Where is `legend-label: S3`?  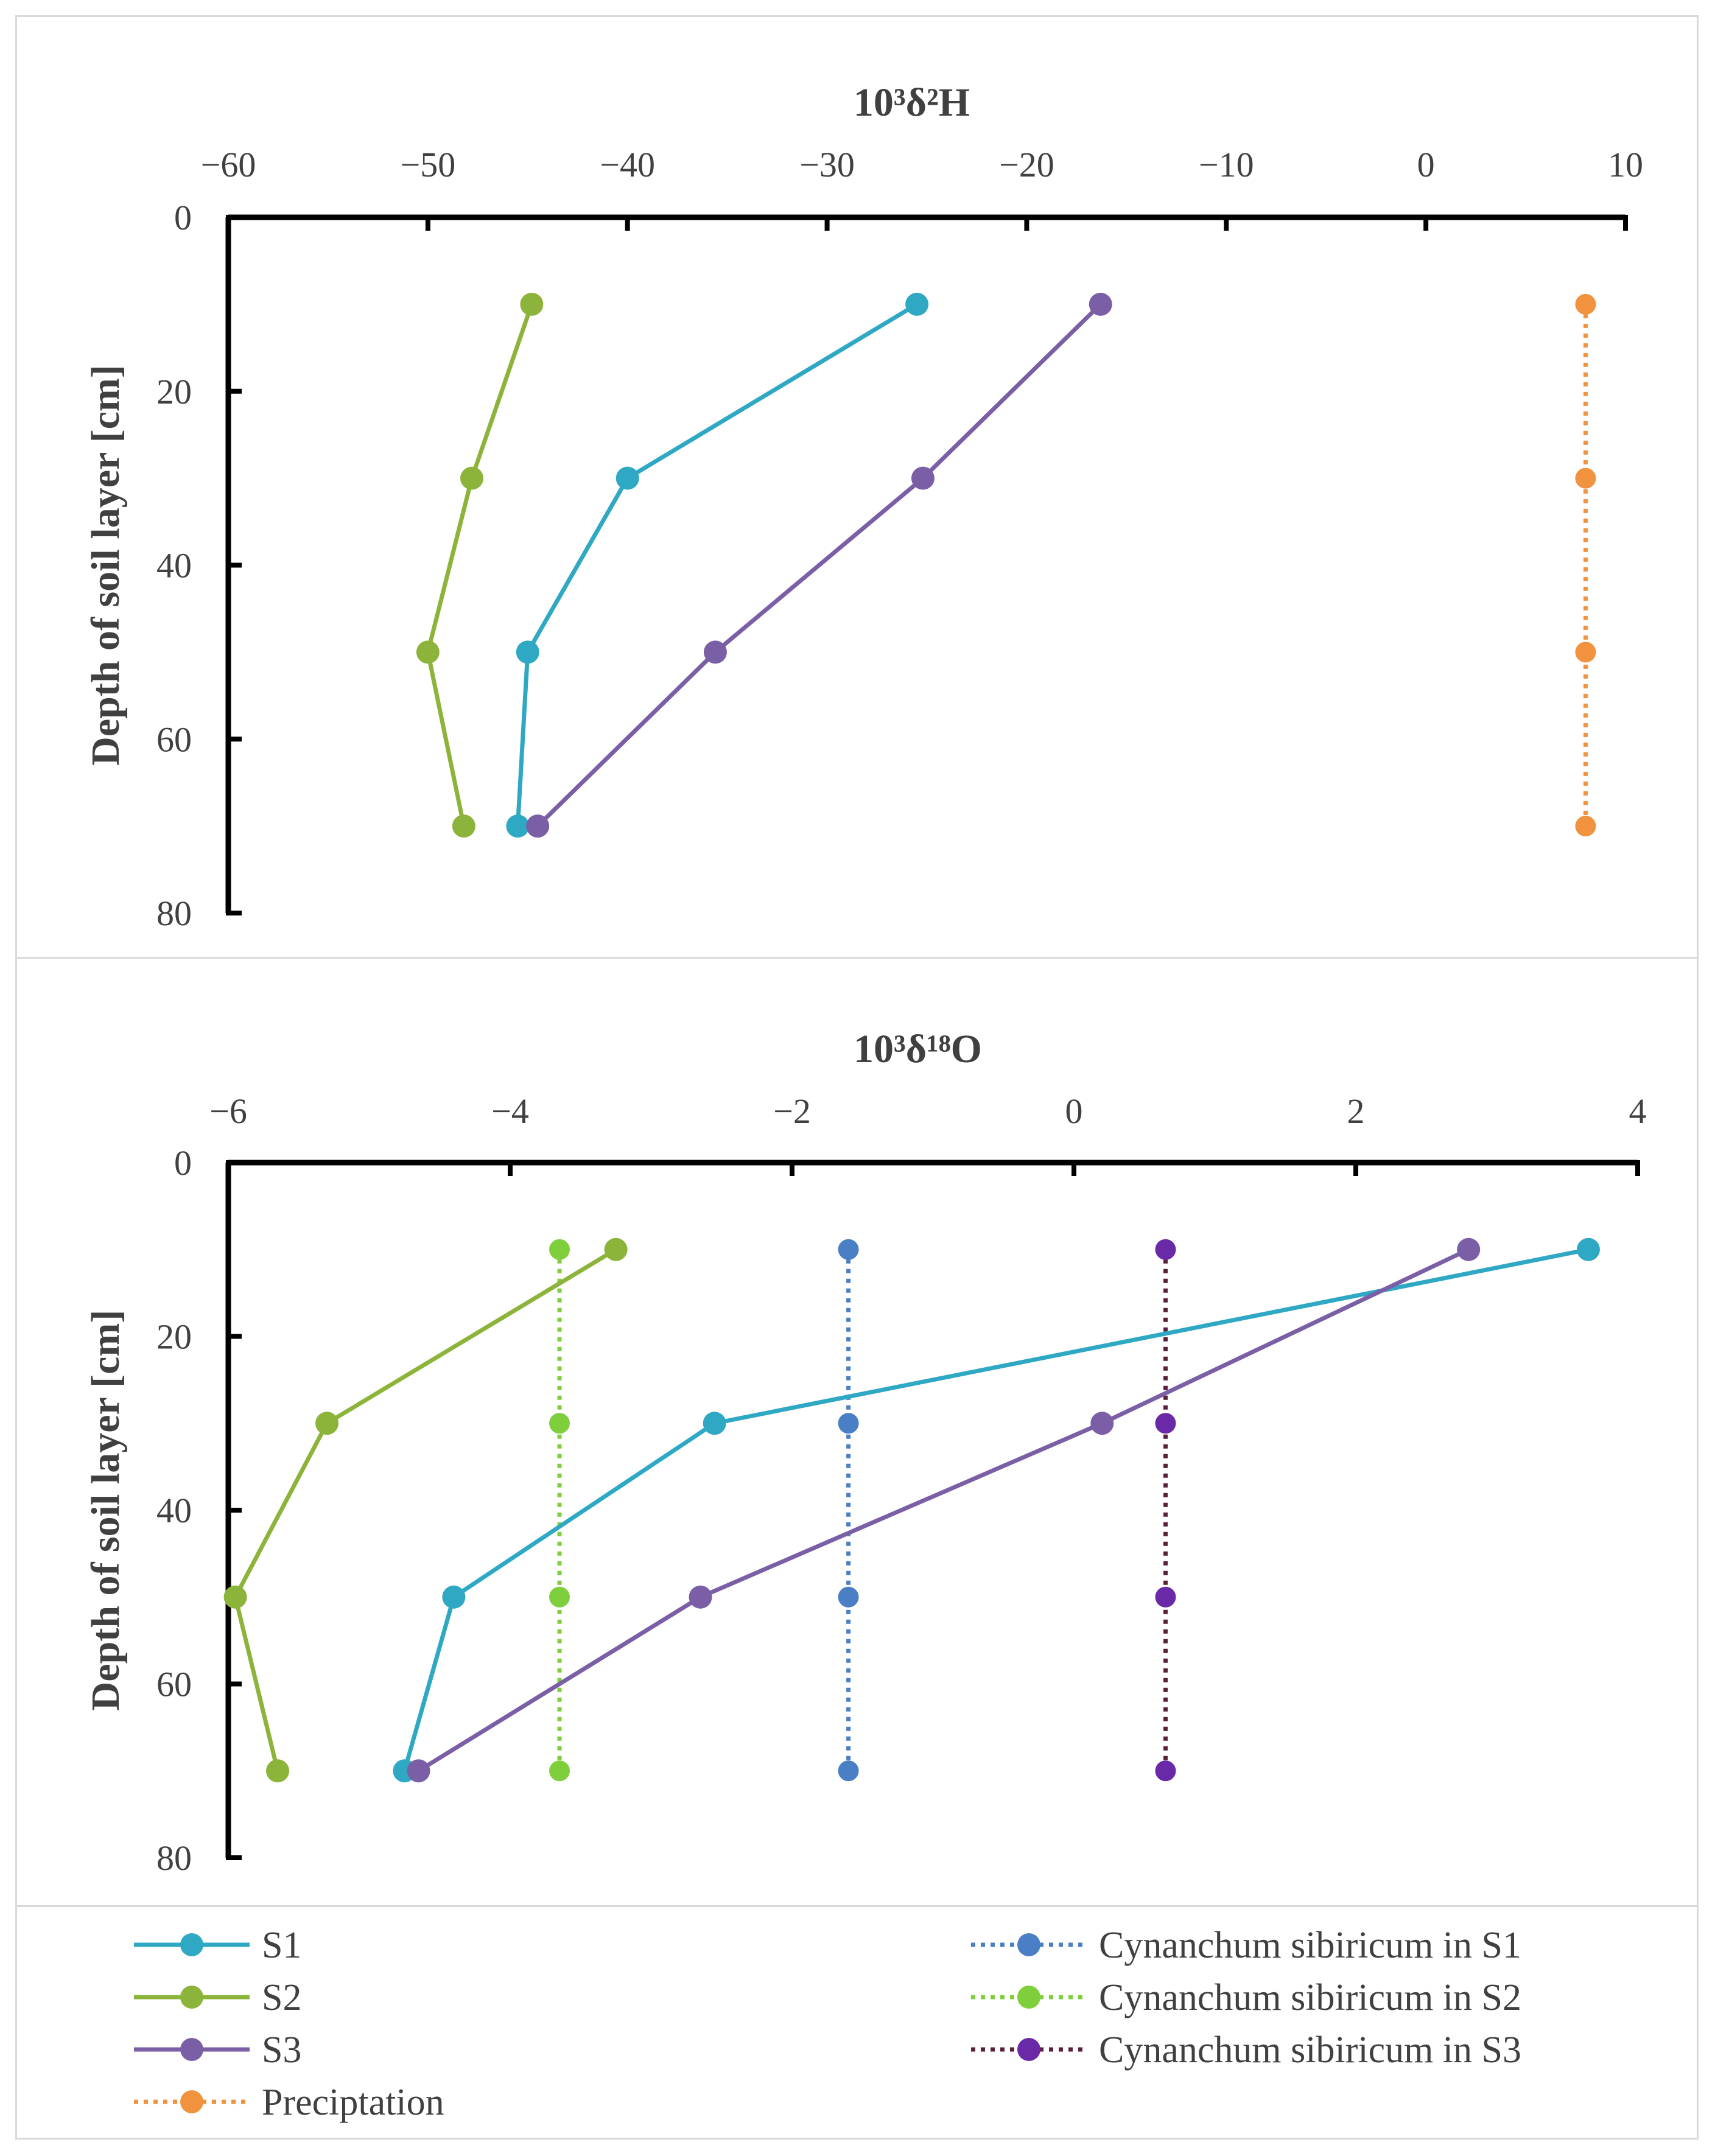 legend-label: S3 is located at coordinates (281, 2050).